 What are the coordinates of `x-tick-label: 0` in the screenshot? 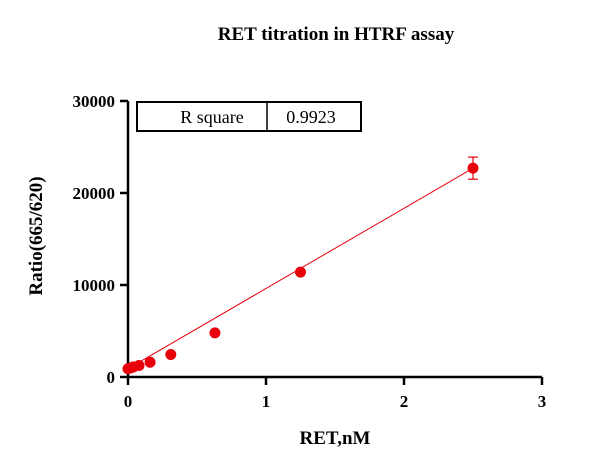 It's located at (128, 401).